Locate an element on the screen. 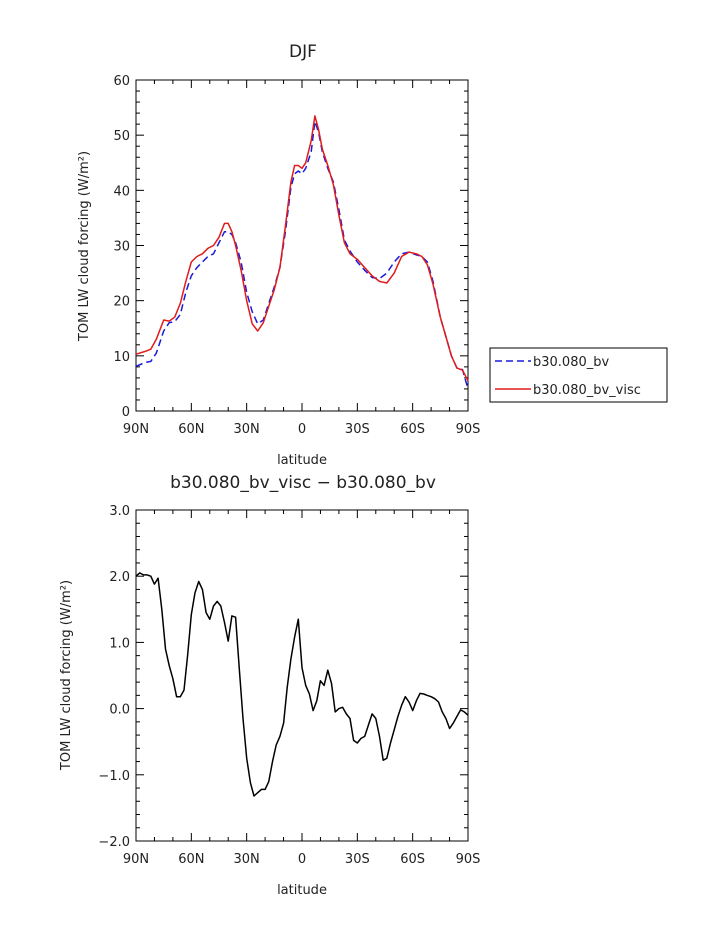 The image size is (723, 935). top-y-tick-label: 40 is located at coordinates (121, 191).